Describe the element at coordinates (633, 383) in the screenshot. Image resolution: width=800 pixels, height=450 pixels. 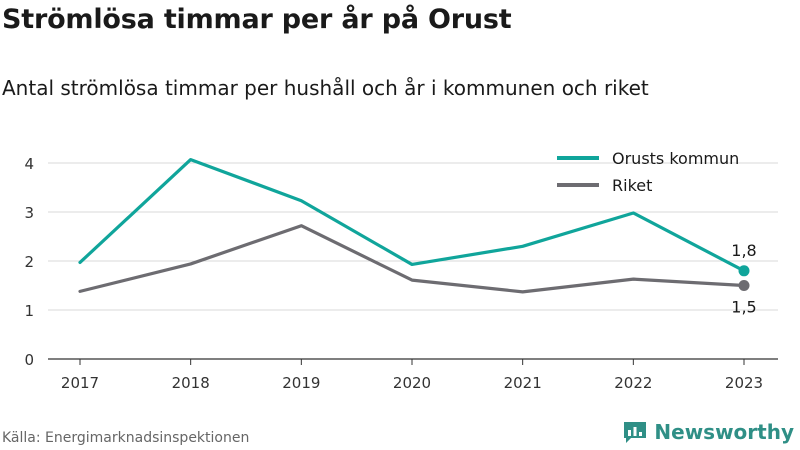
I see `x-tick-label: 2022` at that location.